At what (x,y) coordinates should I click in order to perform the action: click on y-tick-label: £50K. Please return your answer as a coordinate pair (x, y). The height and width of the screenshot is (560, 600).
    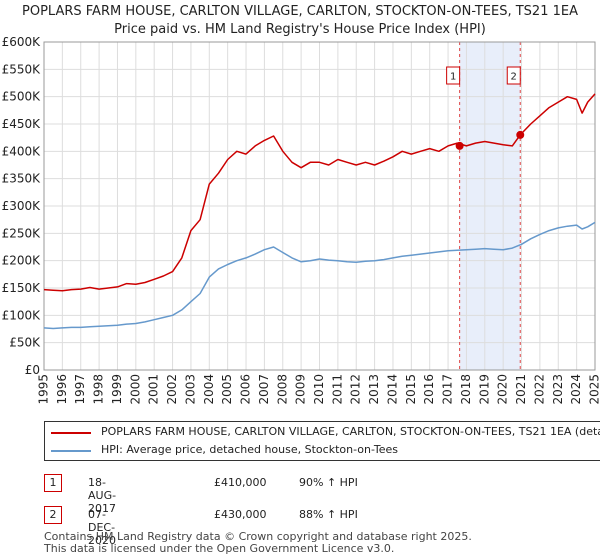
    Looking at the image, I should click on (25, 343).